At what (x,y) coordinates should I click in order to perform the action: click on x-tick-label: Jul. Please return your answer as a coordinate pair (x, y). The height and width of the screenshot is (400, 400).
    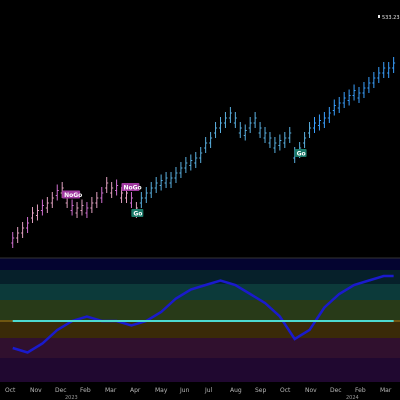
    Looking at the image, I should click on (208, 390).